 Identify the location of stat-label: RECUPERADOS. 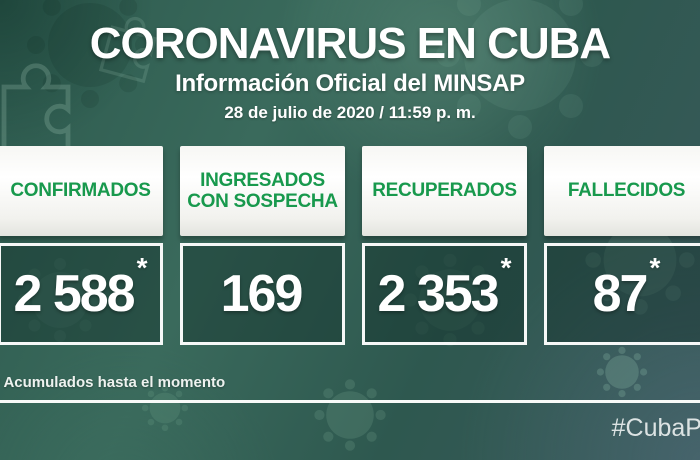
(444, 191).